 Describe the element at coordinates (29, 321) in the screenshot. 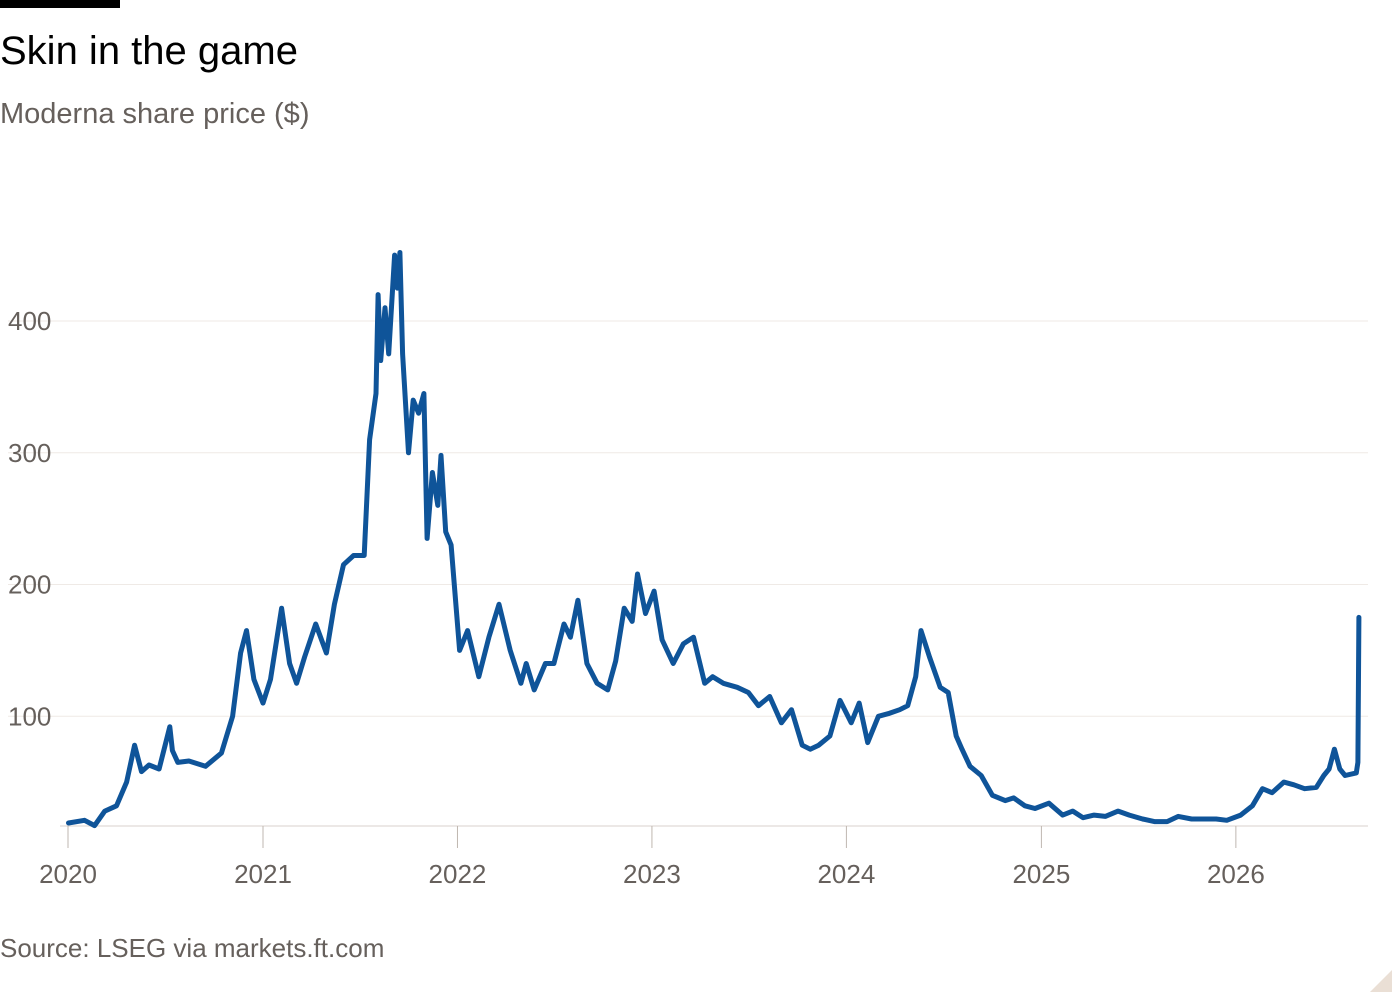

I see `y-tick-label: 400` at that location.